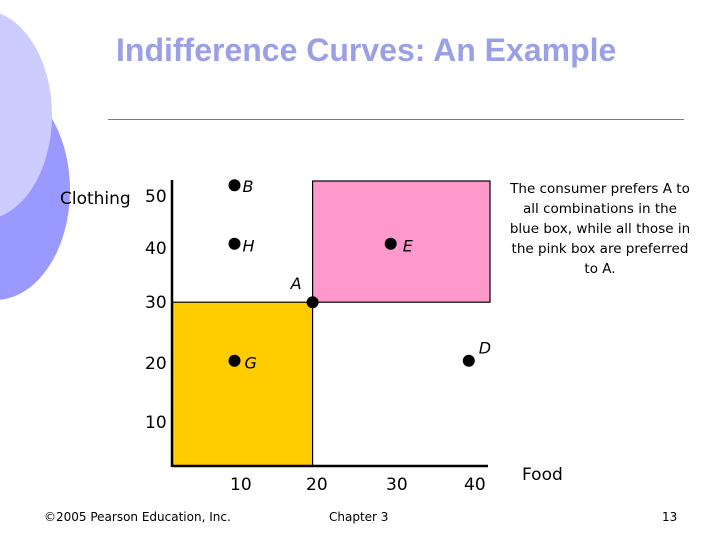  What do you see at coordinates (670, 517) in the screenshot?
I see `footer-page-number: 13` at bounding box center [670, 517].